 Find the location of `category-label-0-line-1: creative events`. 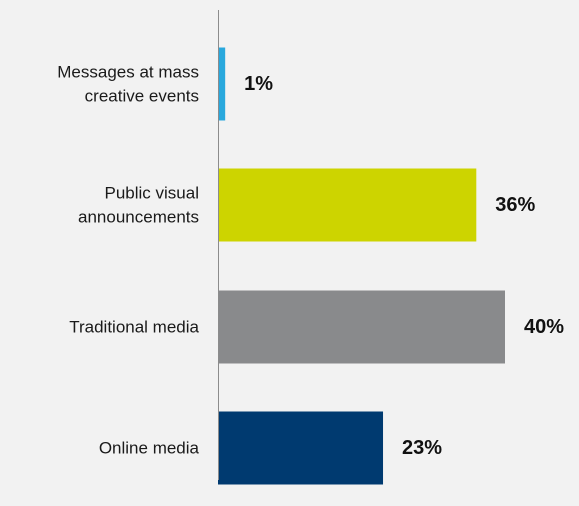

category-label-0-line-1: creative events is located at coordinates (142, 96).